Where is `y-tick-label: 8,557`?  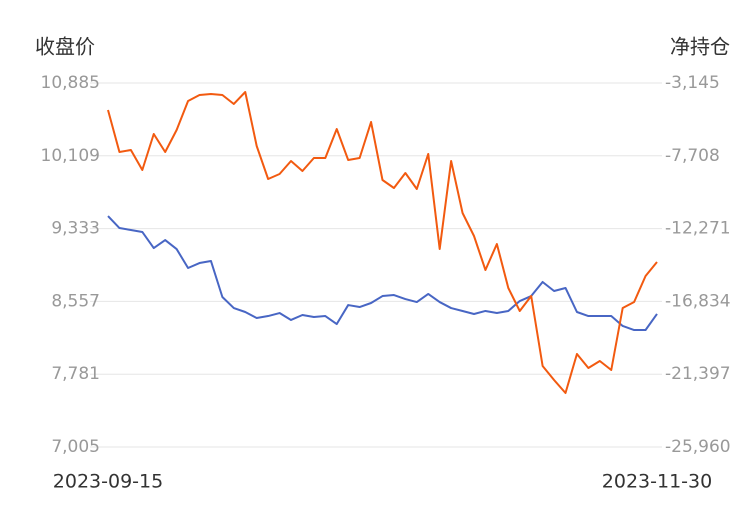
y-tick-label: 8,557 is located at coordinates (75, 301).